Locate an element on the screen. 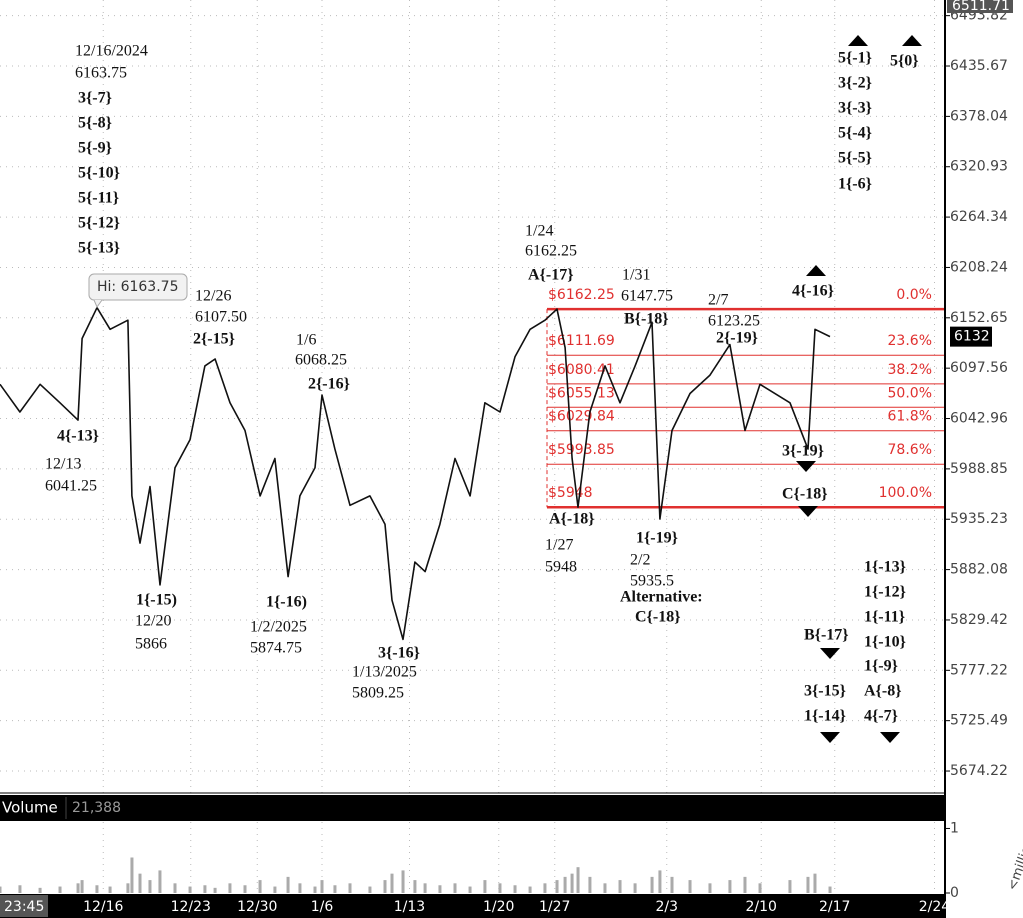 The height and width of the screenshot is (918, 1023). annotation: 5948 is located at coordinates (561, 567).